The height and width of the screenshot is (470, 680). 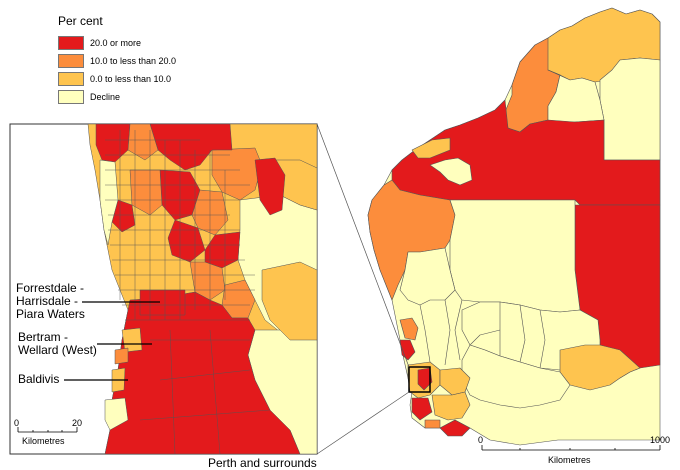 What do you see at coordinates (427, 276) in the screenshot?
I see `region-wheatbelt-yellow` at bounding box center [427, 276].